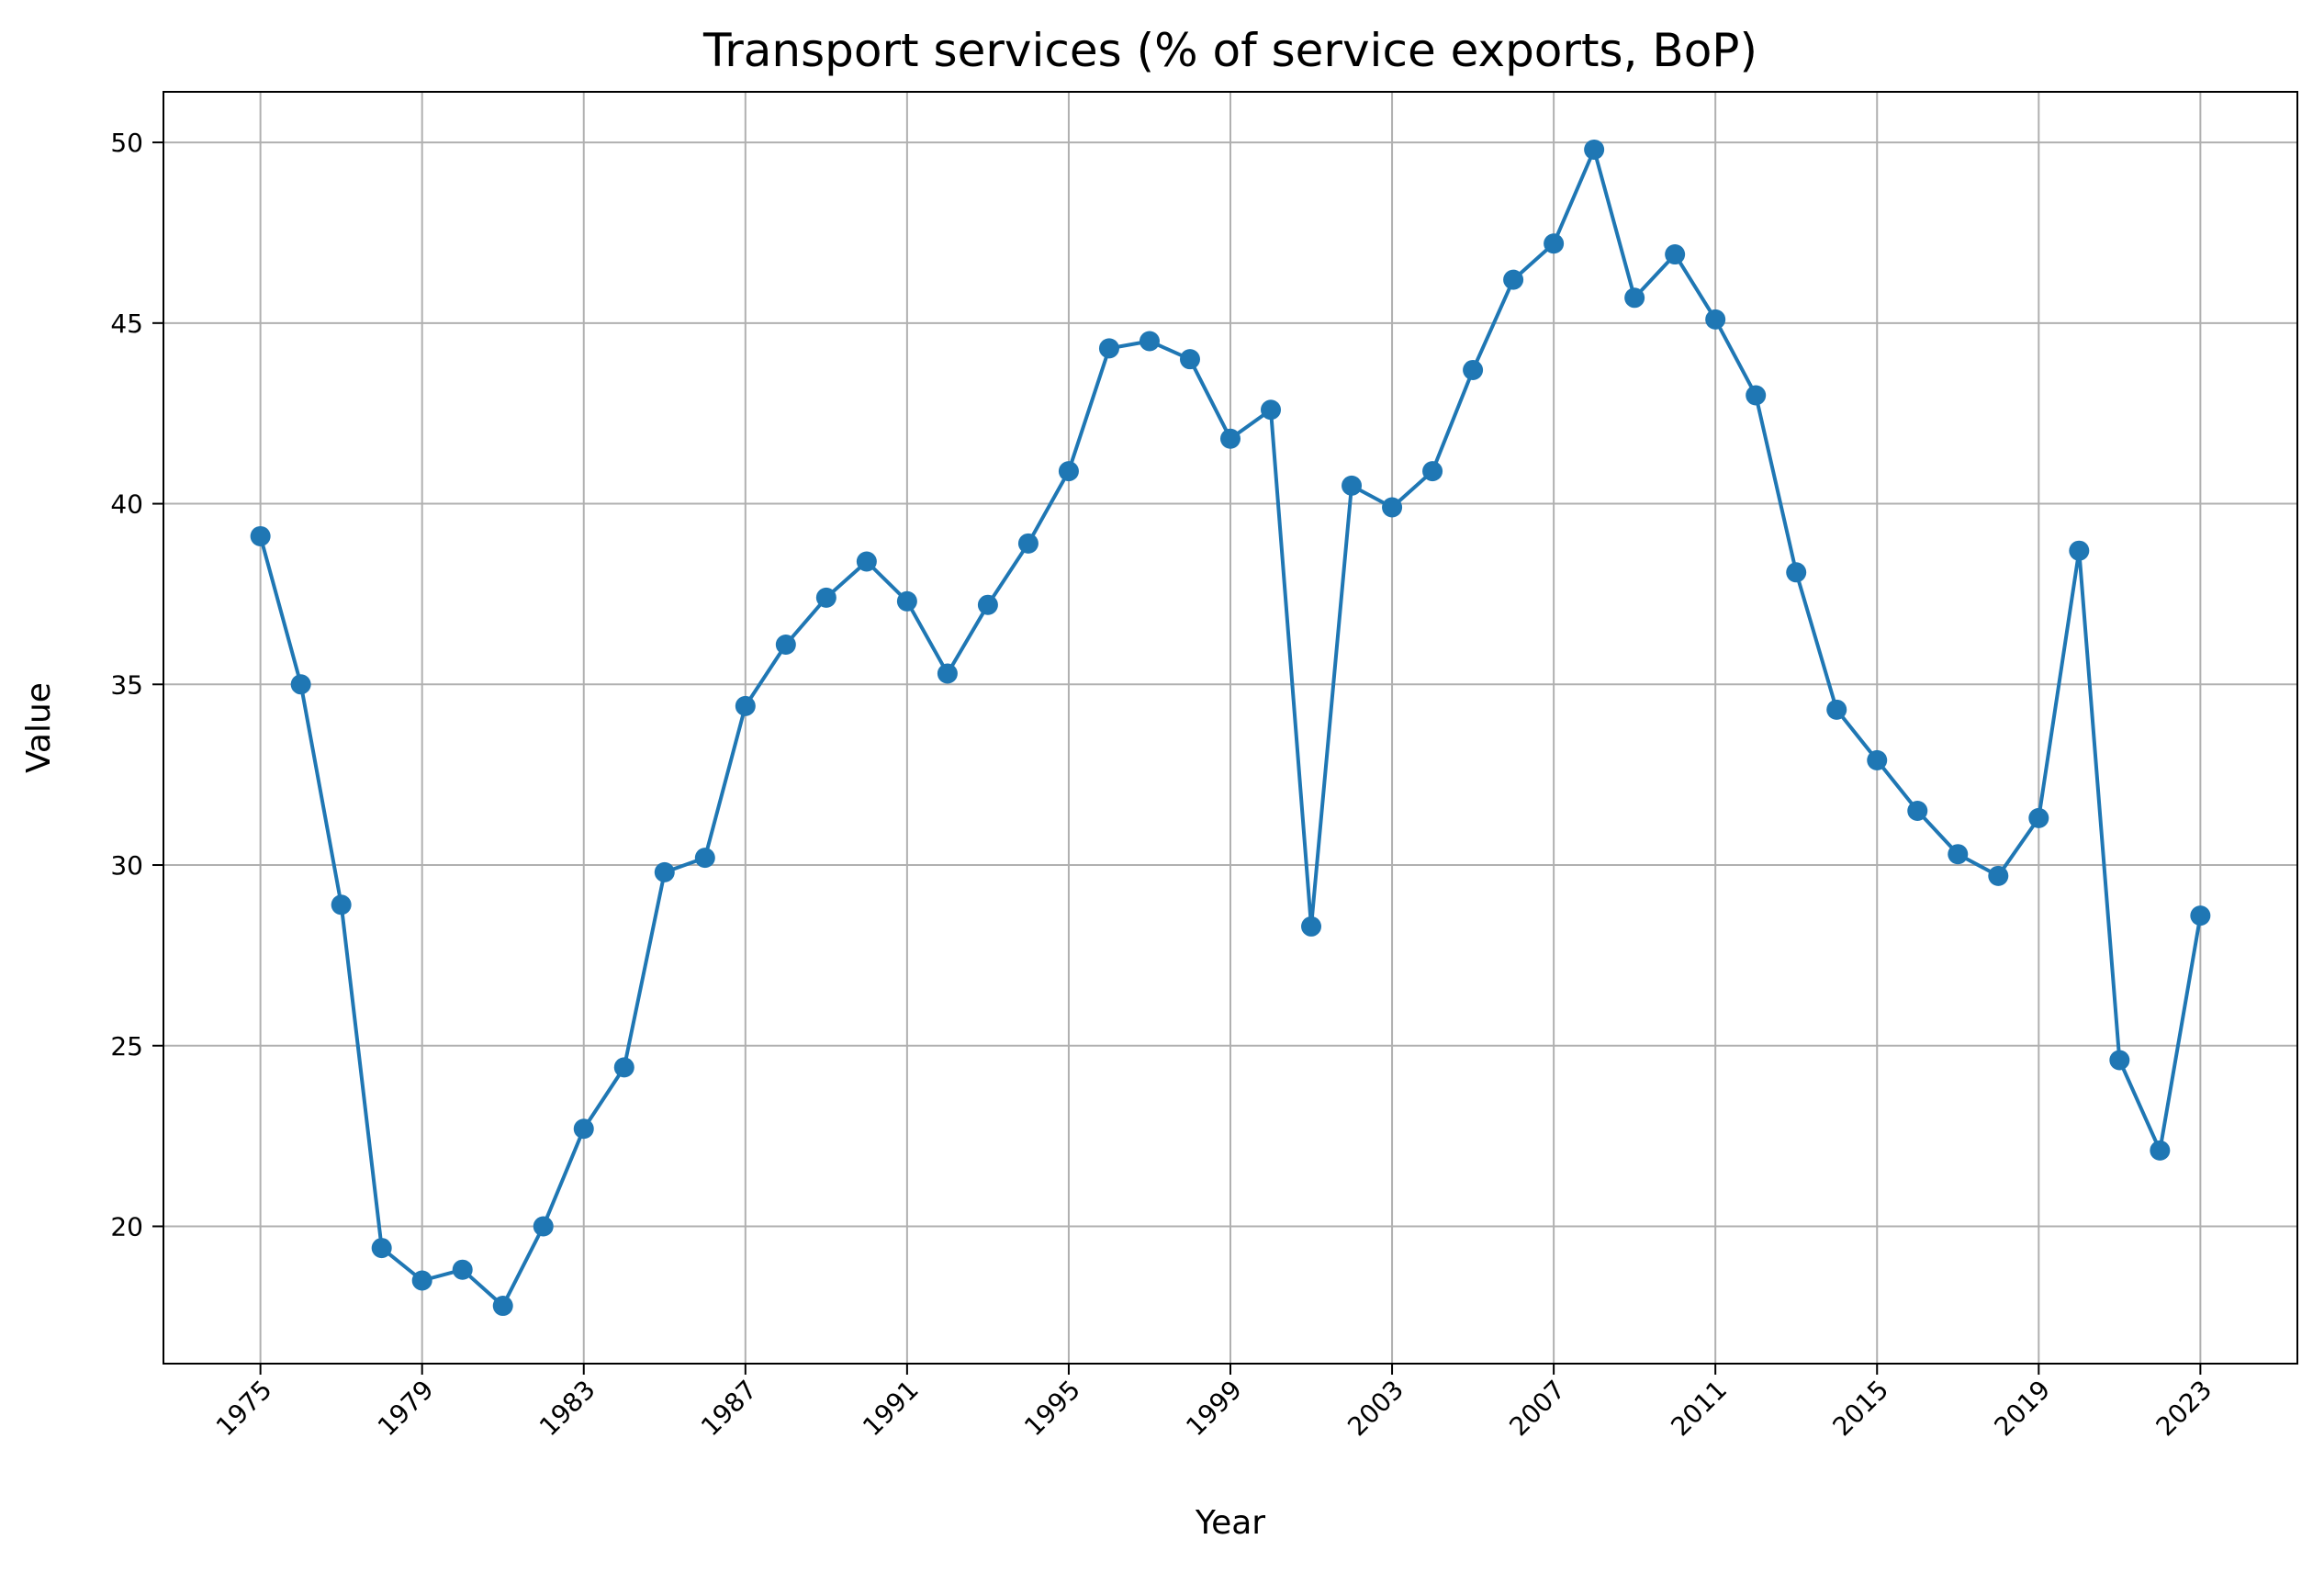 This screenshot has height=1573, width=2324. What do you see at coordinates (126, 684) in the screenshot?
I see `y-tick-label: 35` at bounding box center [126, 684].